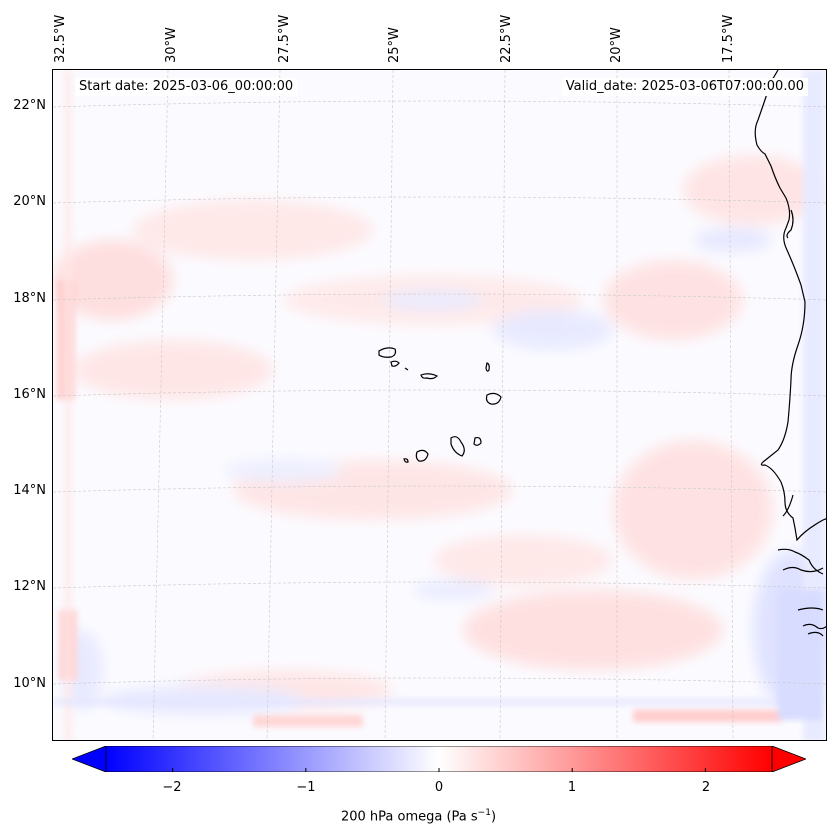  What do you see at coordinates (439, 787) in the screenshot?
I see `colorbar-tick-0: 0` at bounding box center [439, 787].